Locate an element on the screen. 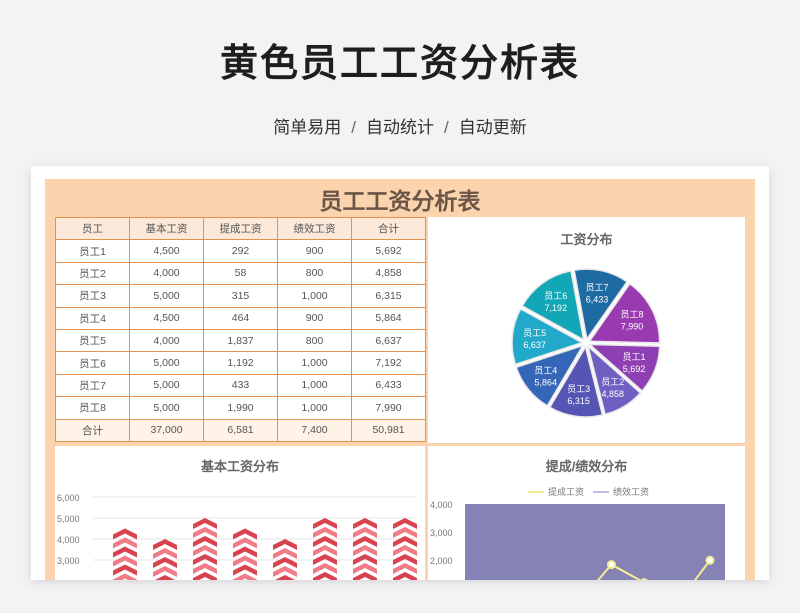 This screenshot has height=613, width=800. pie-slice-label: 员工7 is located at coordinates (596, 288).